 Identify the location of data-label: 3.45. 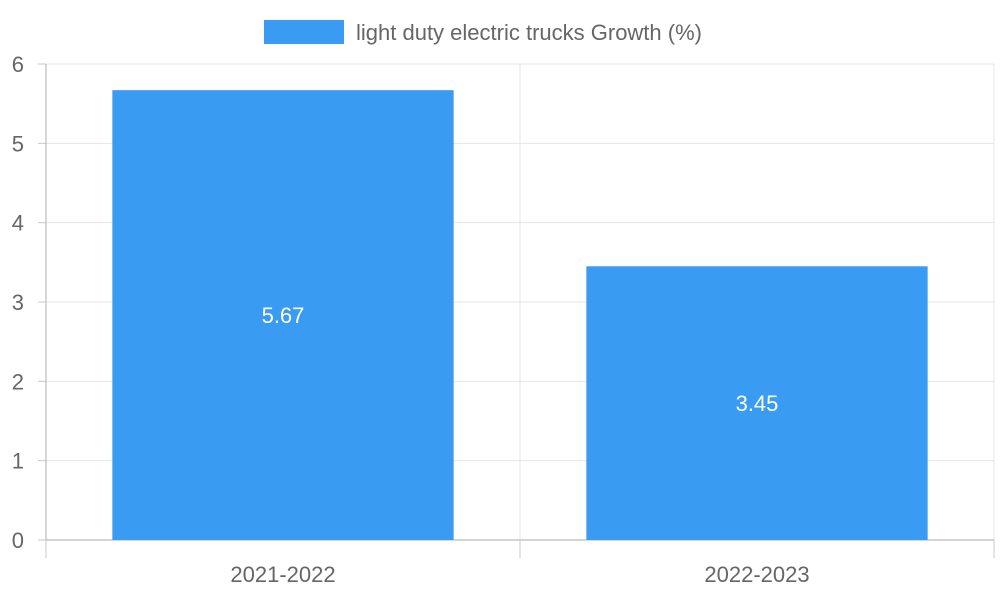
(757, 403).